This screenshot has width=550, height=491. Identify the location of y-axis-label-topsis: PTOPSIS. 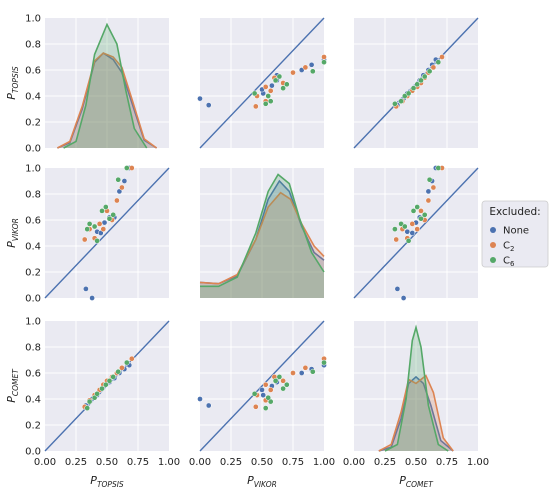
(12, 83).